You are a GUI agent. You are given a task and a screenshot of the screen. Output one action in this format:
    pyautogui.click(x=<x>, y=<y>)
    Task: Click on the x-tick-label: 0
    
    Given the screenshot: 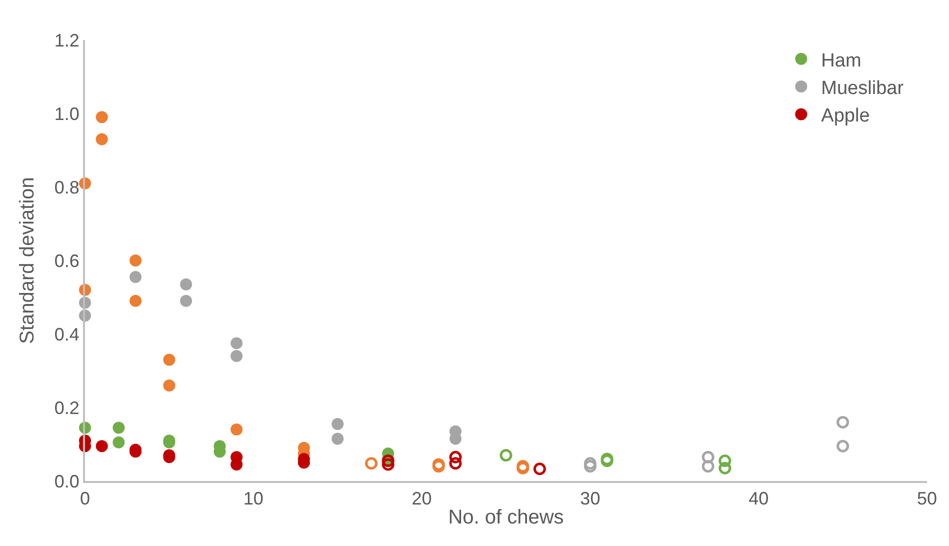 What is the action you would take?
    pyautogui.click(x=85, y=498)
    